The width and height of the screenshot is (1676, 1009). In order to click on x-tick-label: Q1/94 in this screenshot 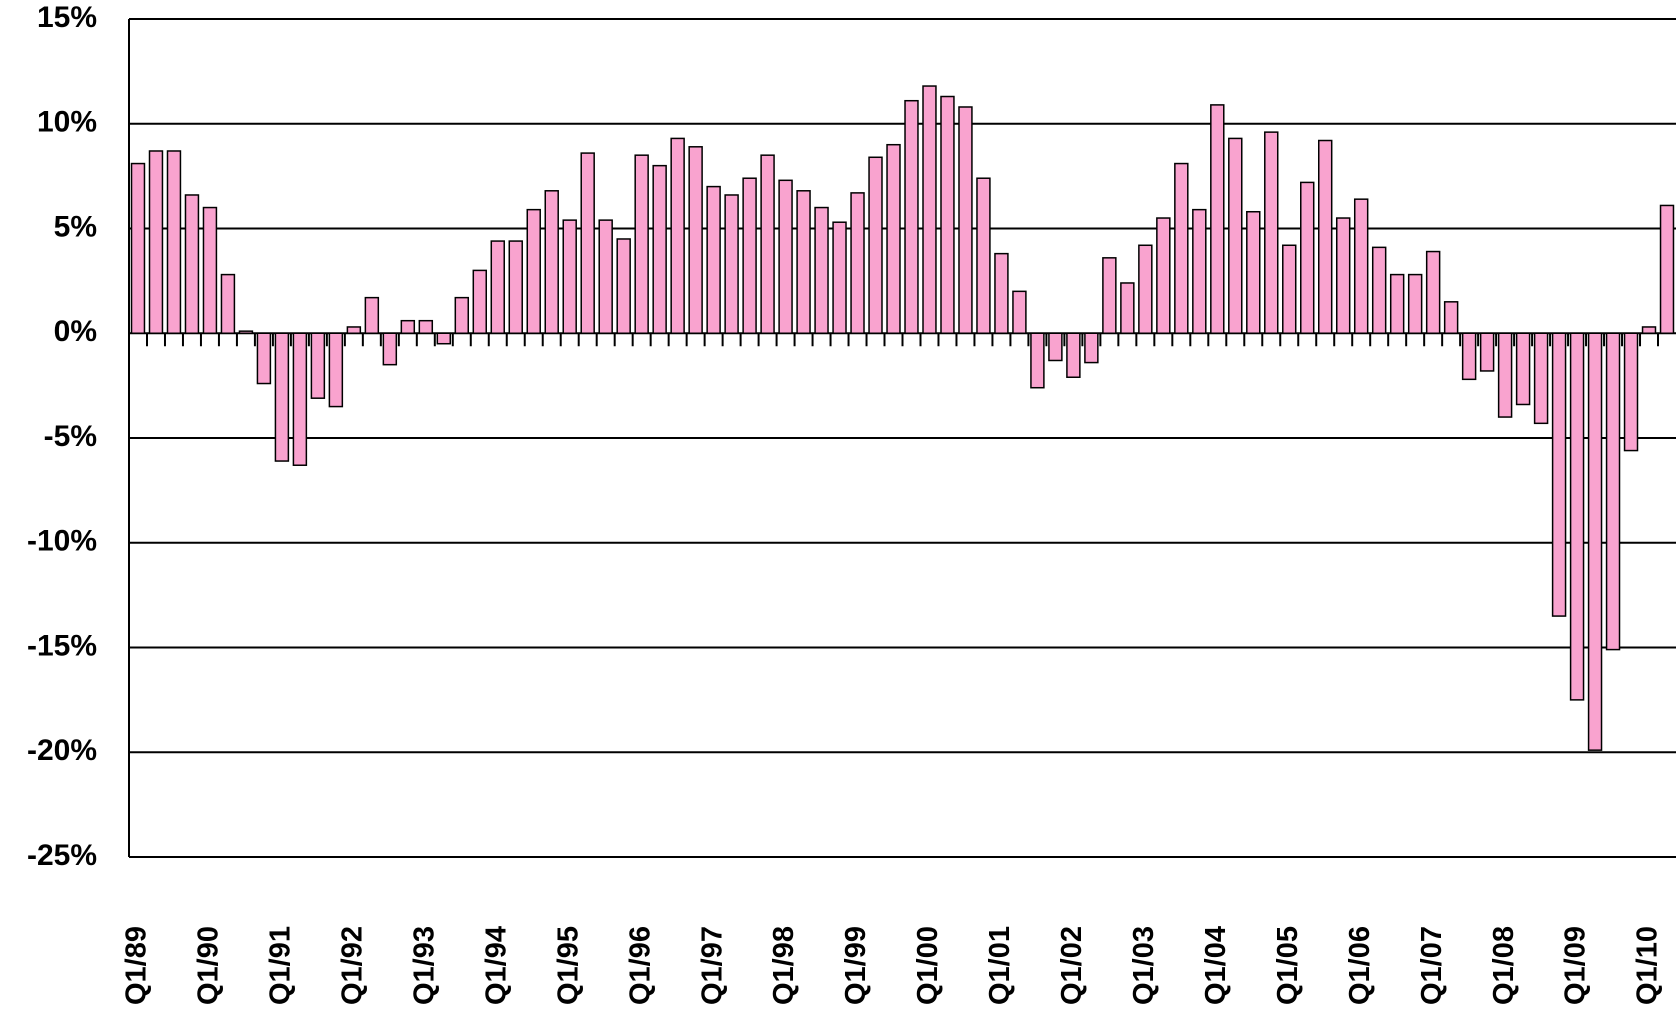, I will do `click(496, 965)`.